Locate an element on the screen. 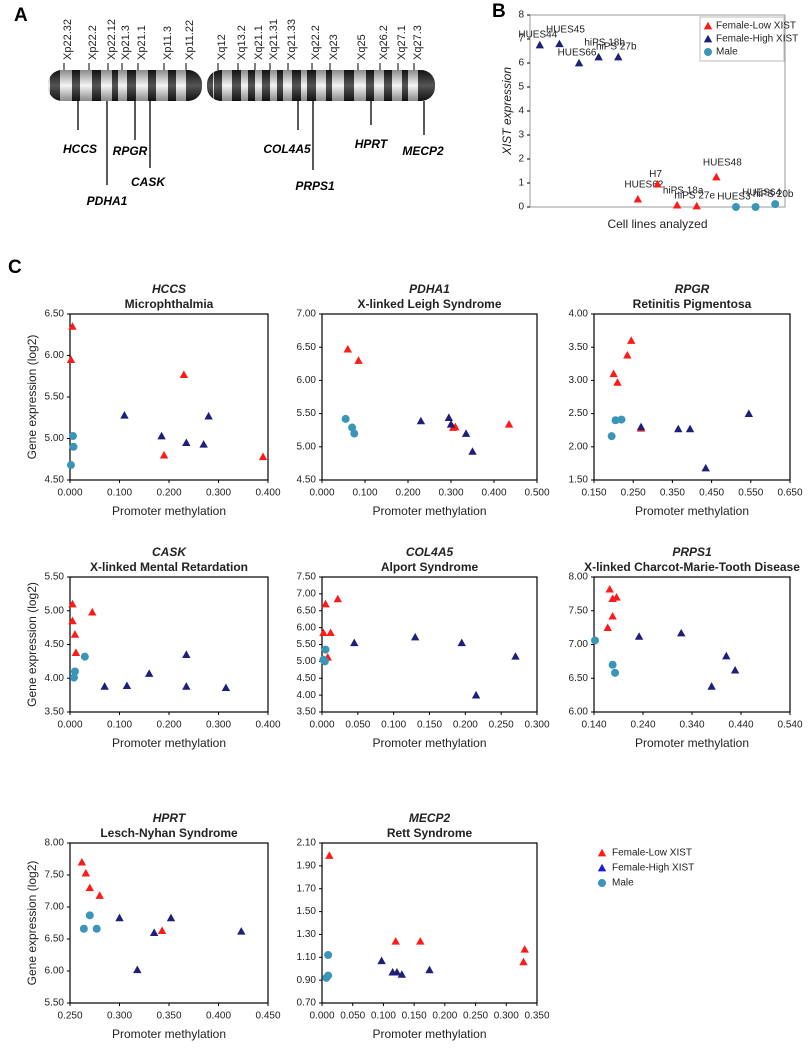 The image size is (808, 1050). plot-frame is located at coordinates (169, 644).